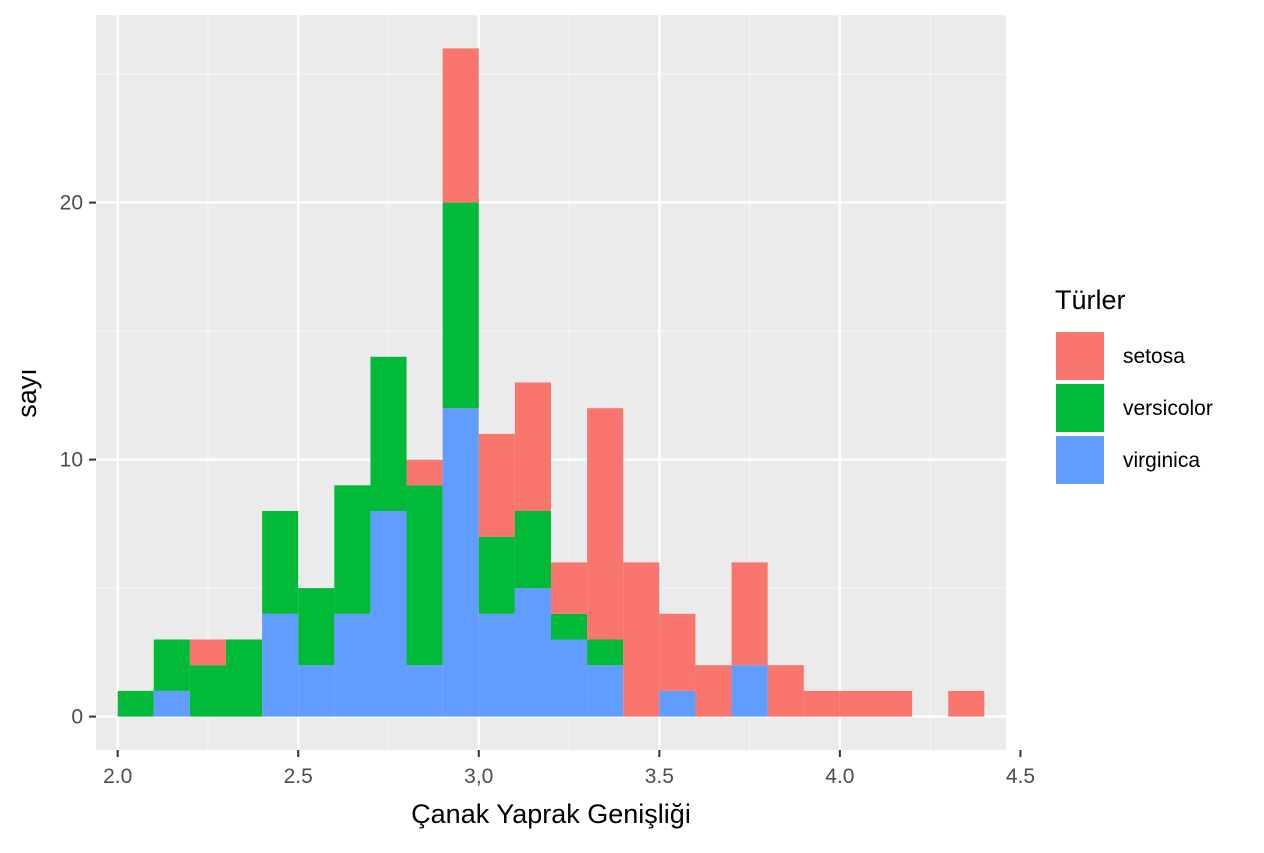 The height and width of the screenshot is (853, 1264). What do you see at coordinates (1154, 356) in the screenshot?
I see `legend-label-setosa: setosa` at bounding box center [1154, 356].